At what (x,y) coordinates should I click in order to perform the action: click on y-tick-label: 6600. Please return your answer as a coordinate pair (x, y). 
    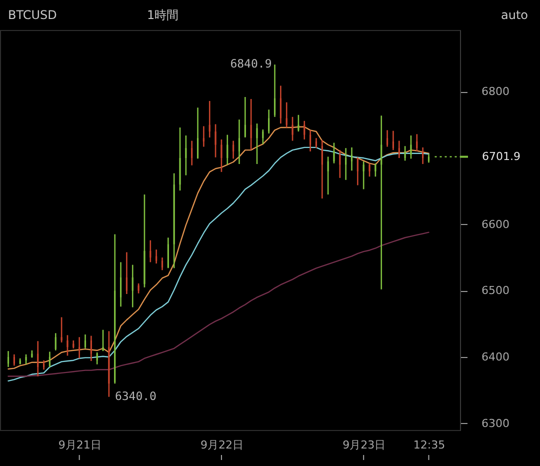
    Looking at the image, I should click on (496, 224).